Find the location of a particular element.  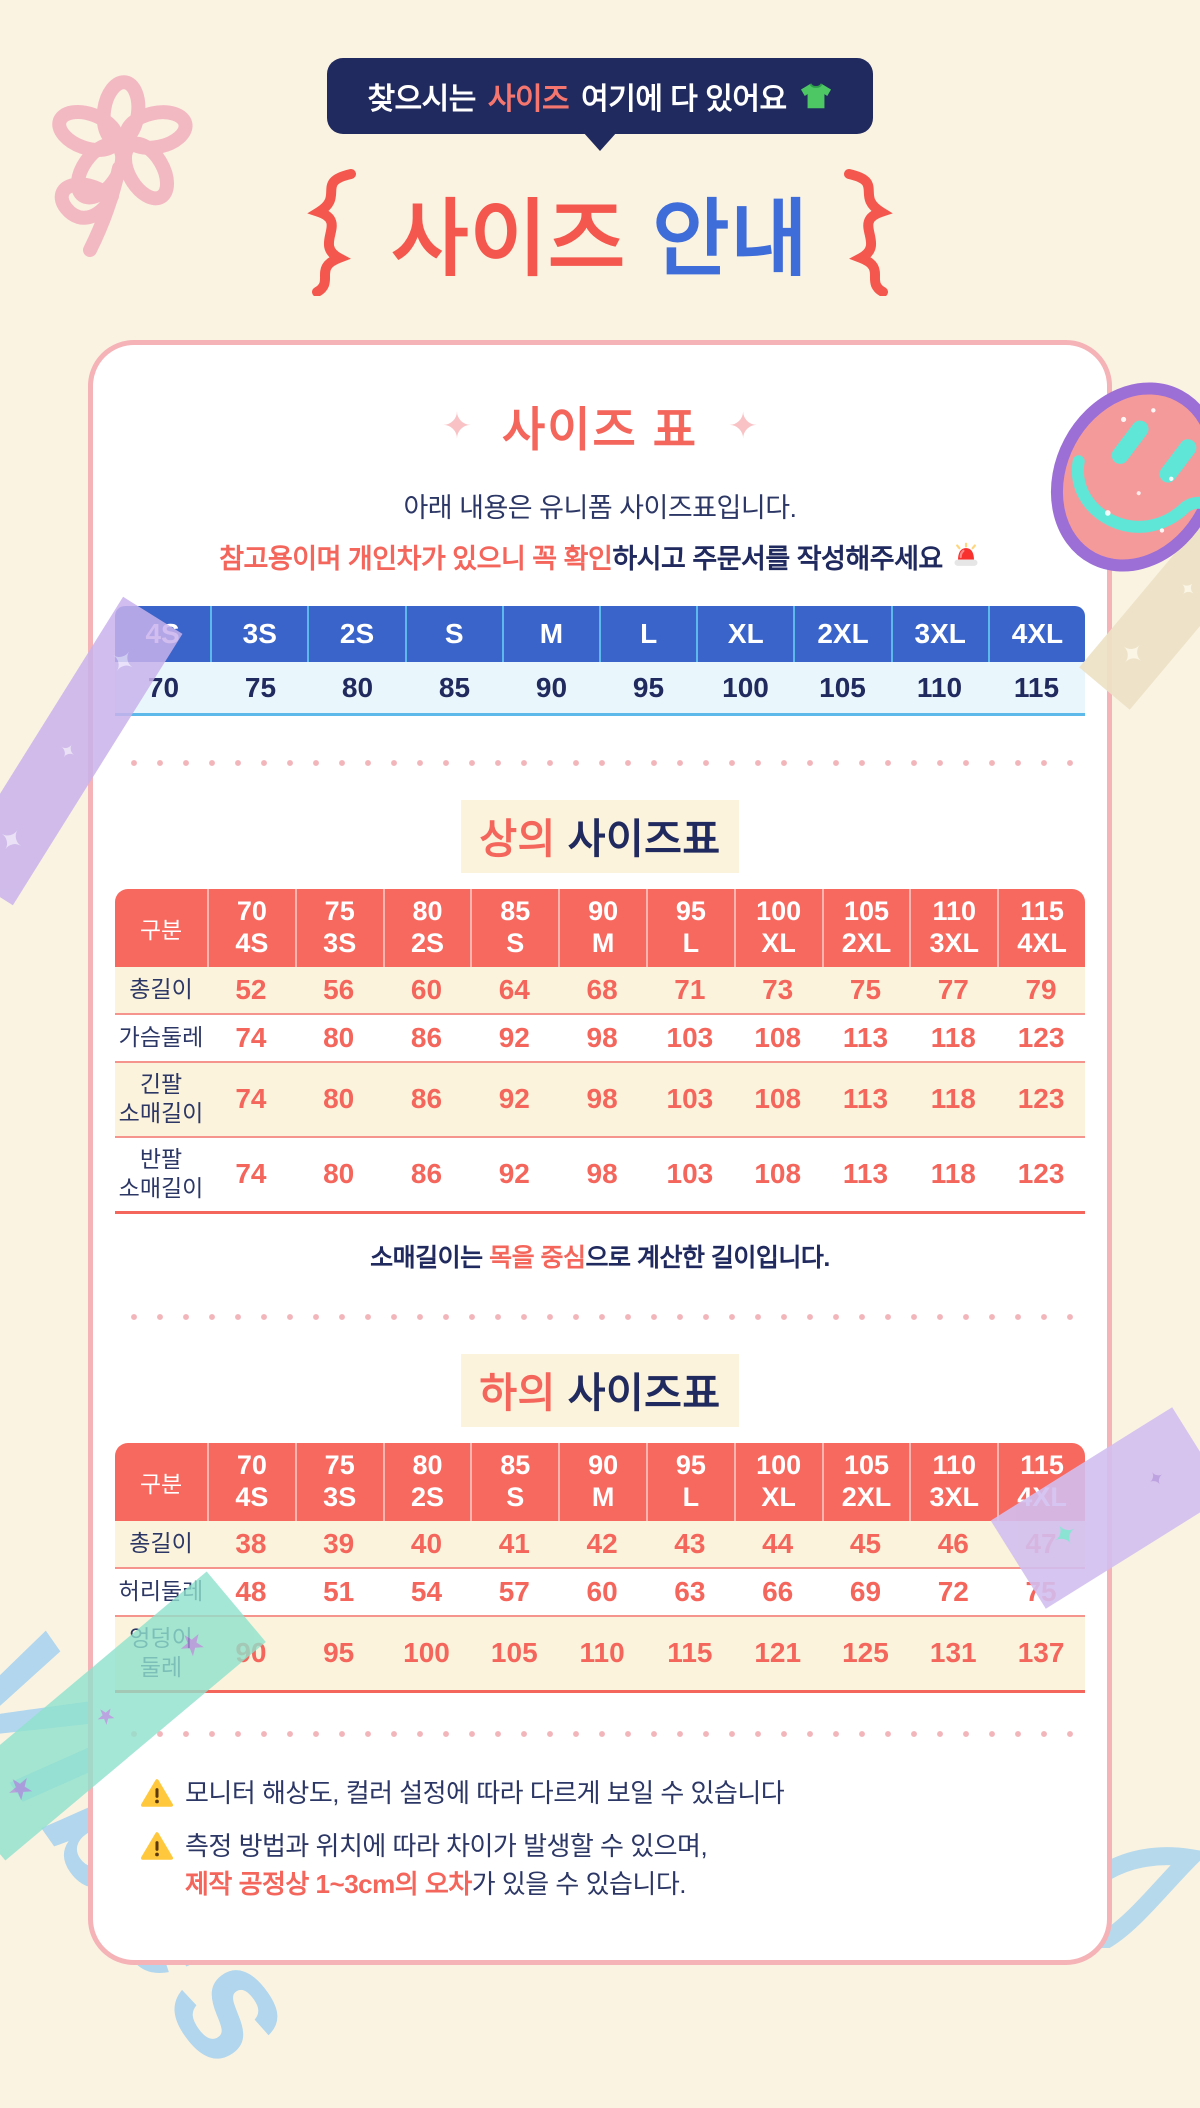

cell-value: 68 is located at coordinates (602, 989).